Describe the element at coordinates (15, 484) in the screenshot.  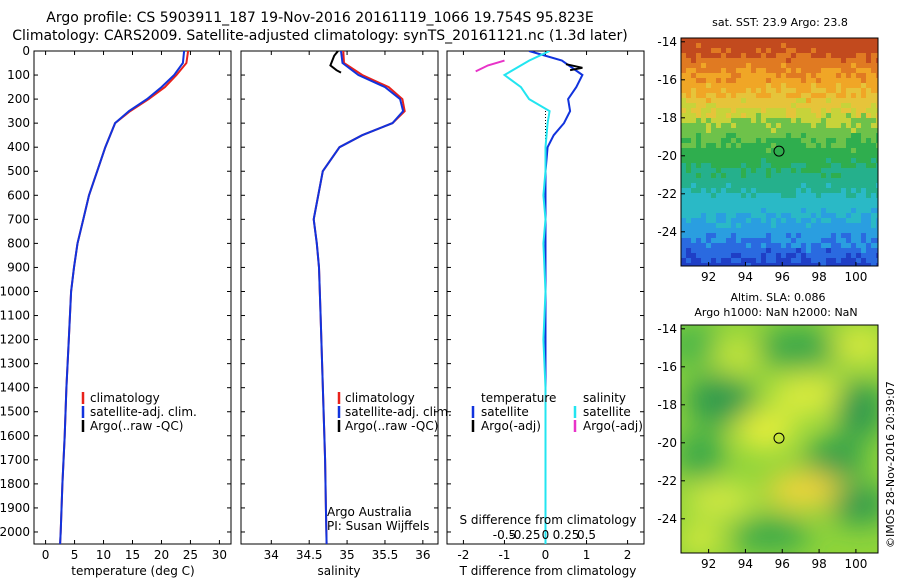
I see `y-tick-label: 1800` at that location.